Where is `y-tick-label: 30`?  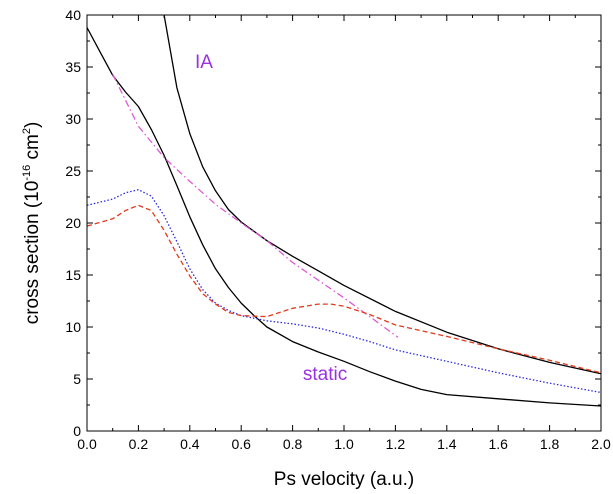
y-tick-label: 30 is located at coordinates (73, 119).